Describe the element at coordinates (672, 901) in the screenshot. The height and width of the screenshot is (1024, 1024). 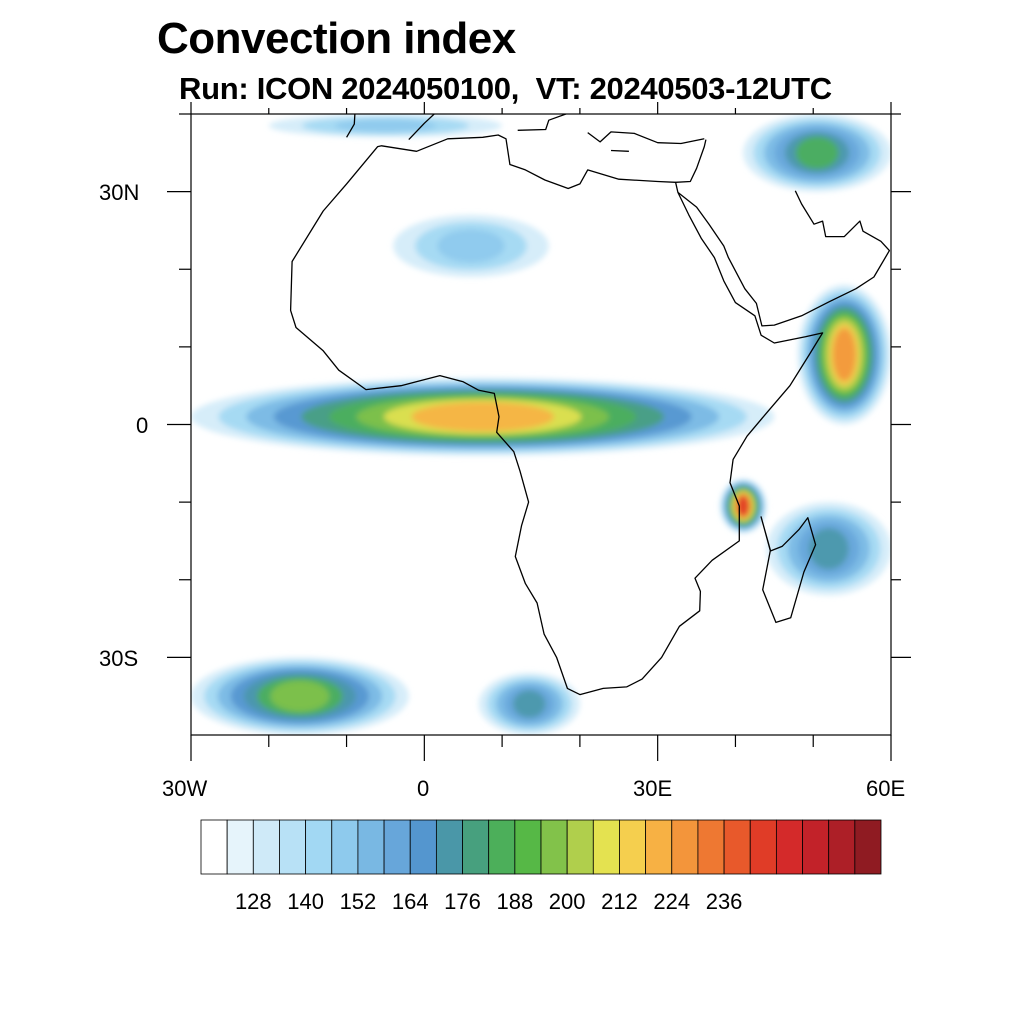
I see `colorbar-tick-label: 224` at that location.